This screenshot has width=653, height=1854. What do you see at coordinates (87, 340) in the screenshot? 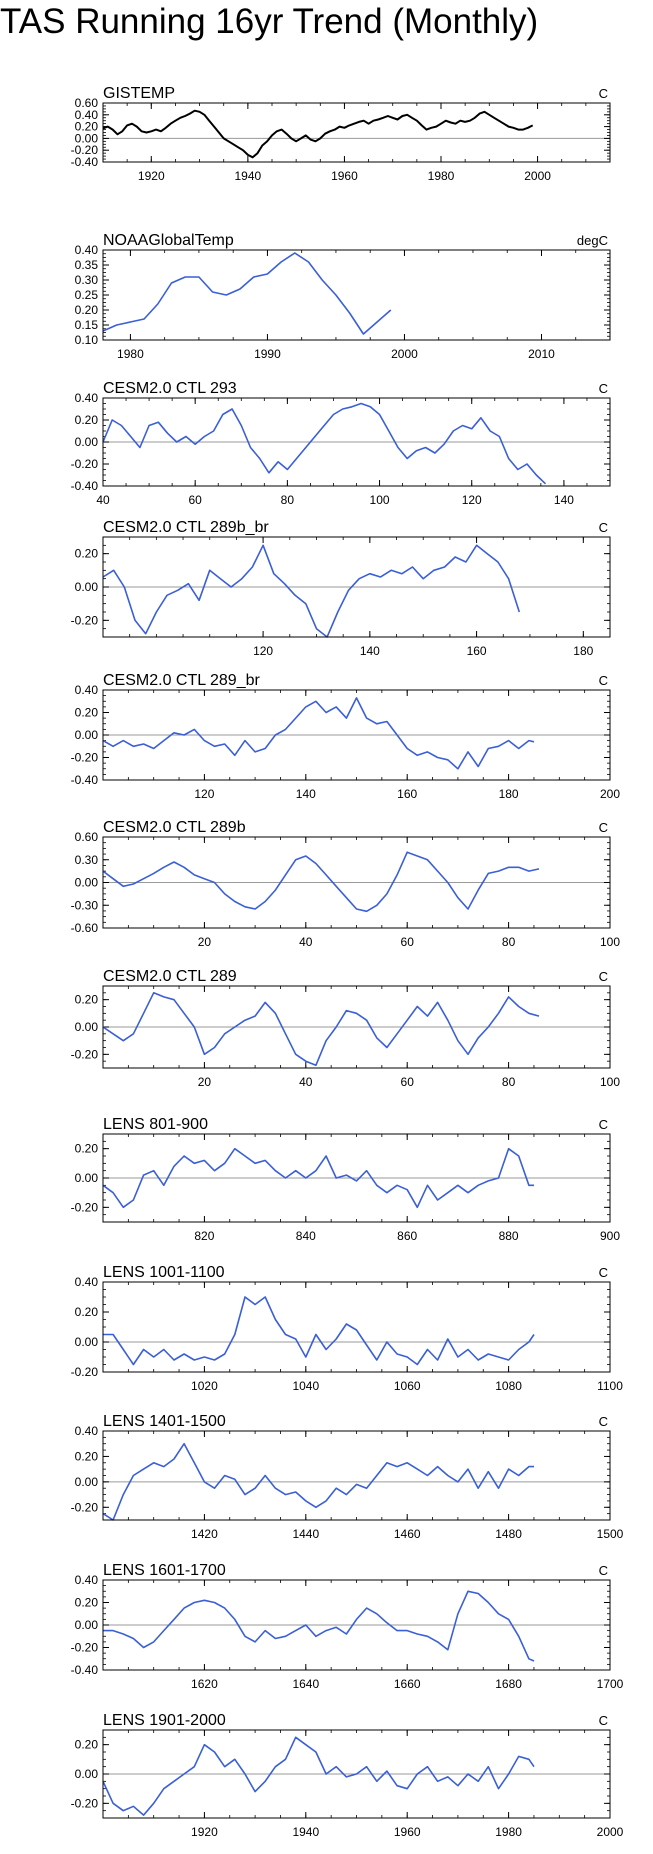
I see `y-tick-label: 0.10` at bounding box center [87, 340].